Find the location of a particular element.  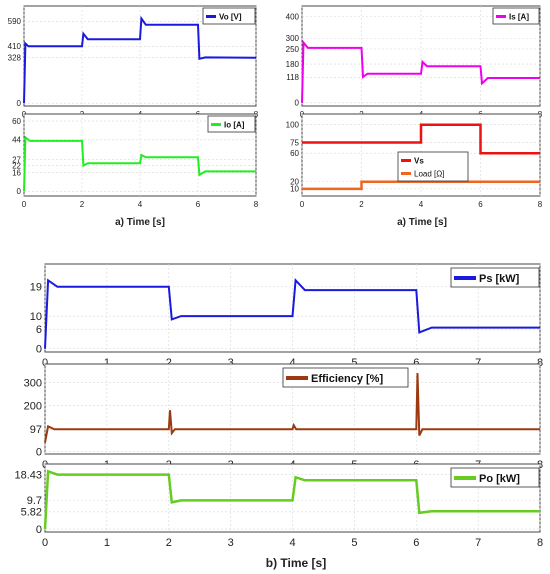

y-tick-label: 100 is located at coordinates (293, 124).